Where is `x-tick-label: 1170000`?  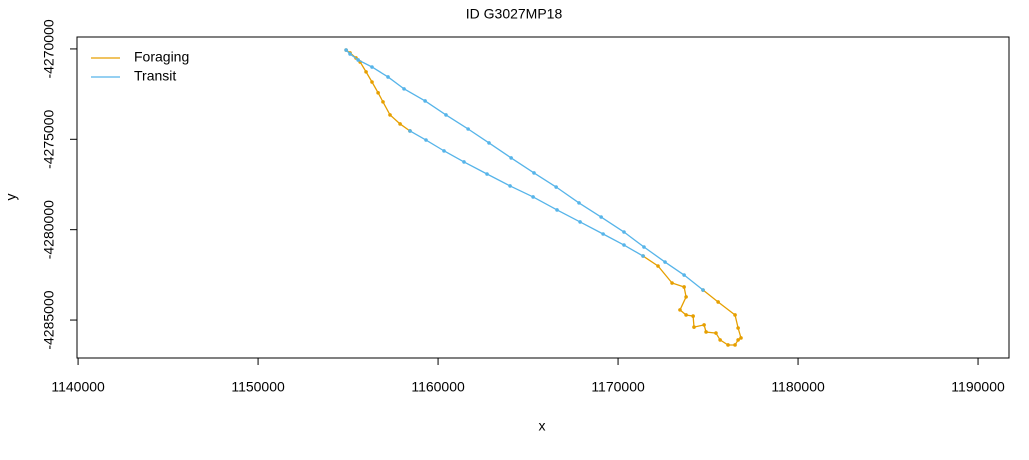 x-tick-label: 1170000 is located at coordinates (618, 387).